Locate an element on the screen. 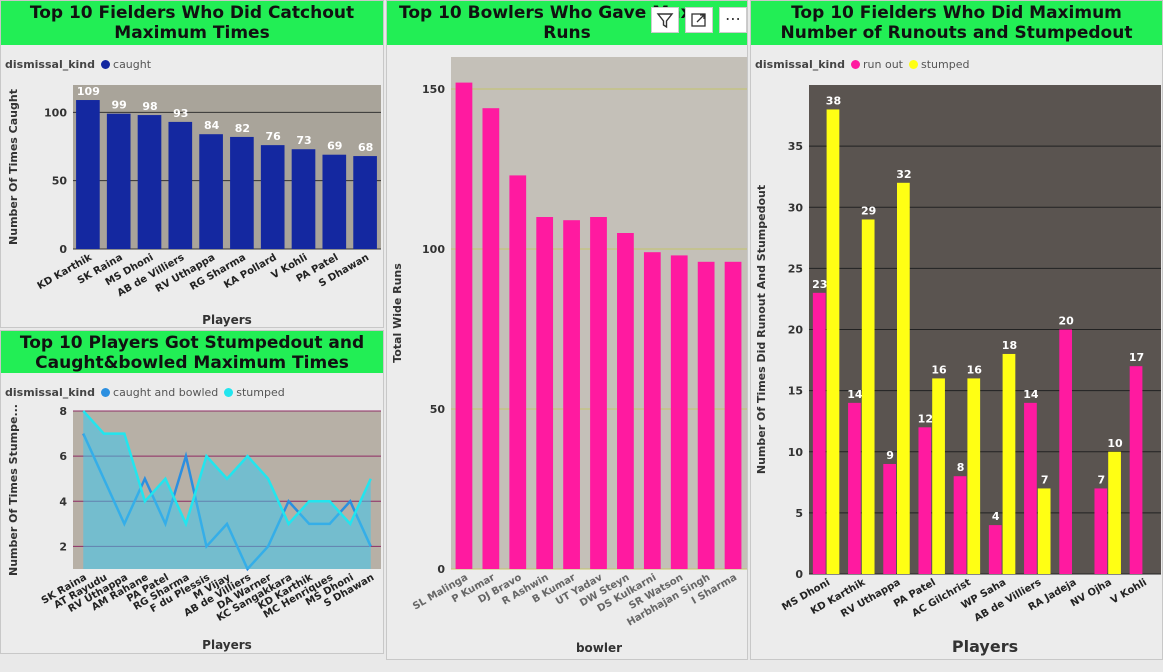 This screenshot has width=1163, height=672. panel-title-line1: Top 10 Bowlers Who Gave Max is located at coordinates (545, 13).